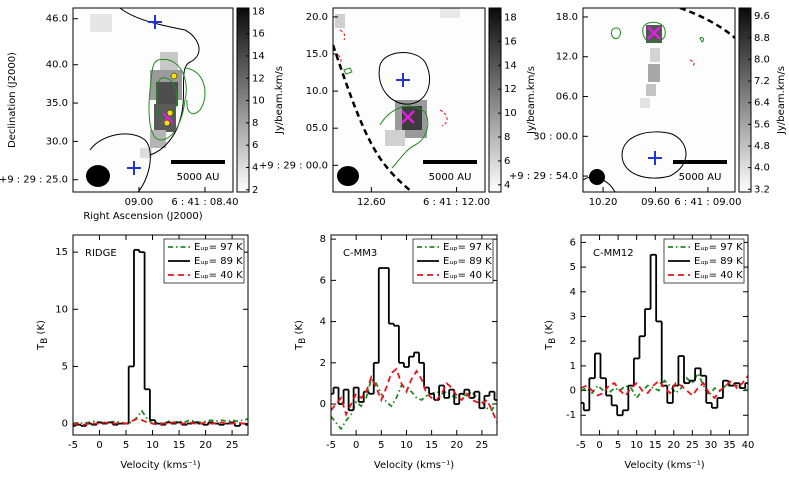 The height and width of the screenshot is (478, 789). I want to click on y-tick-label: 10.0, so click(317, 91).